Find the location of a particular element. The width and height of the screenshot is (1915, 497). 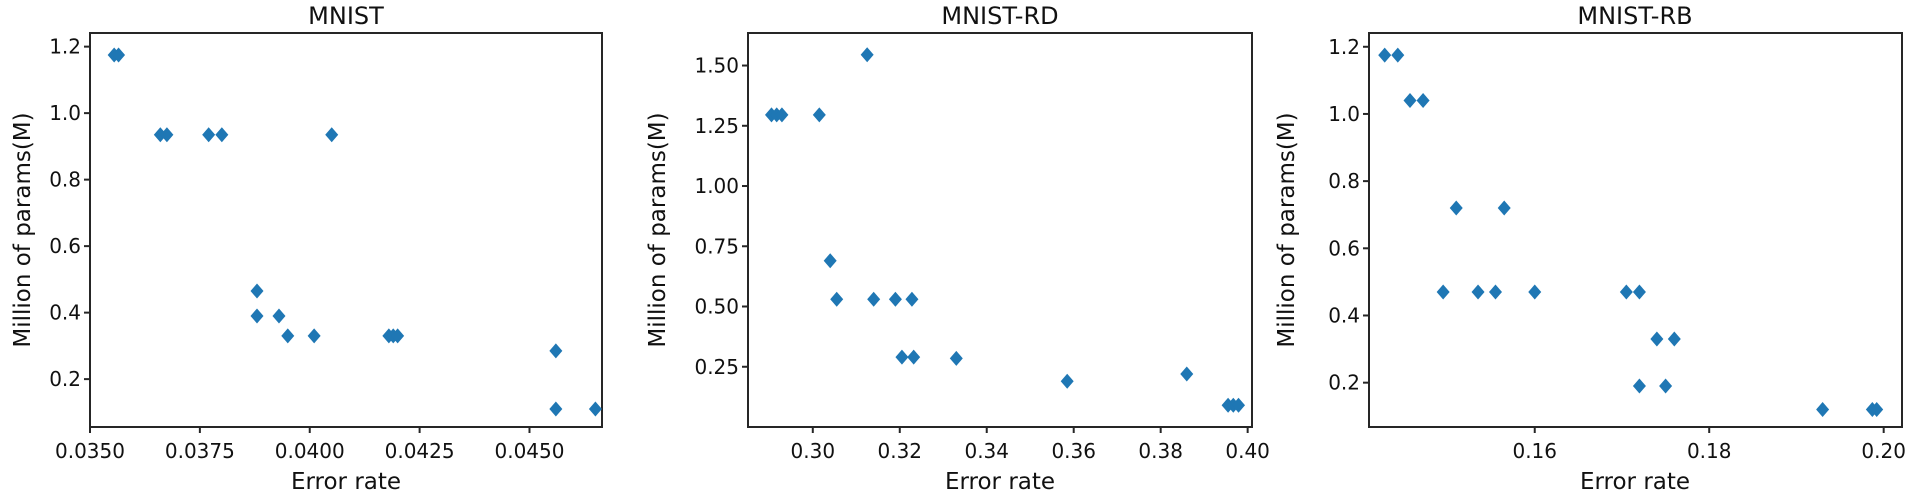

x-tick-label: 0.0375 is located at coordinates (200, 451).